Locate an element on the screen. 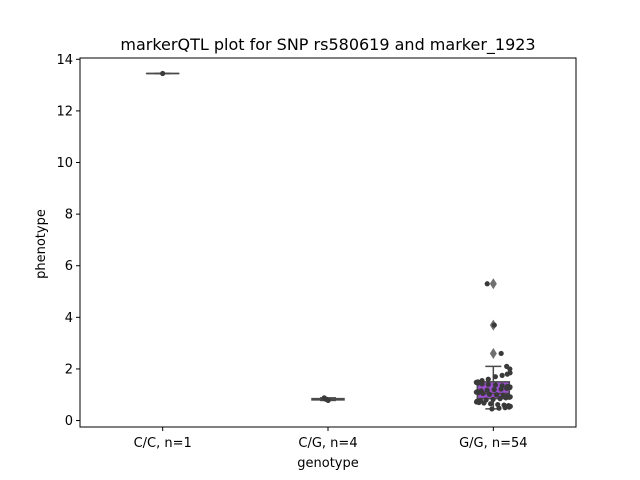  x-axis-label: genotype is located at coordinates (327, 463).